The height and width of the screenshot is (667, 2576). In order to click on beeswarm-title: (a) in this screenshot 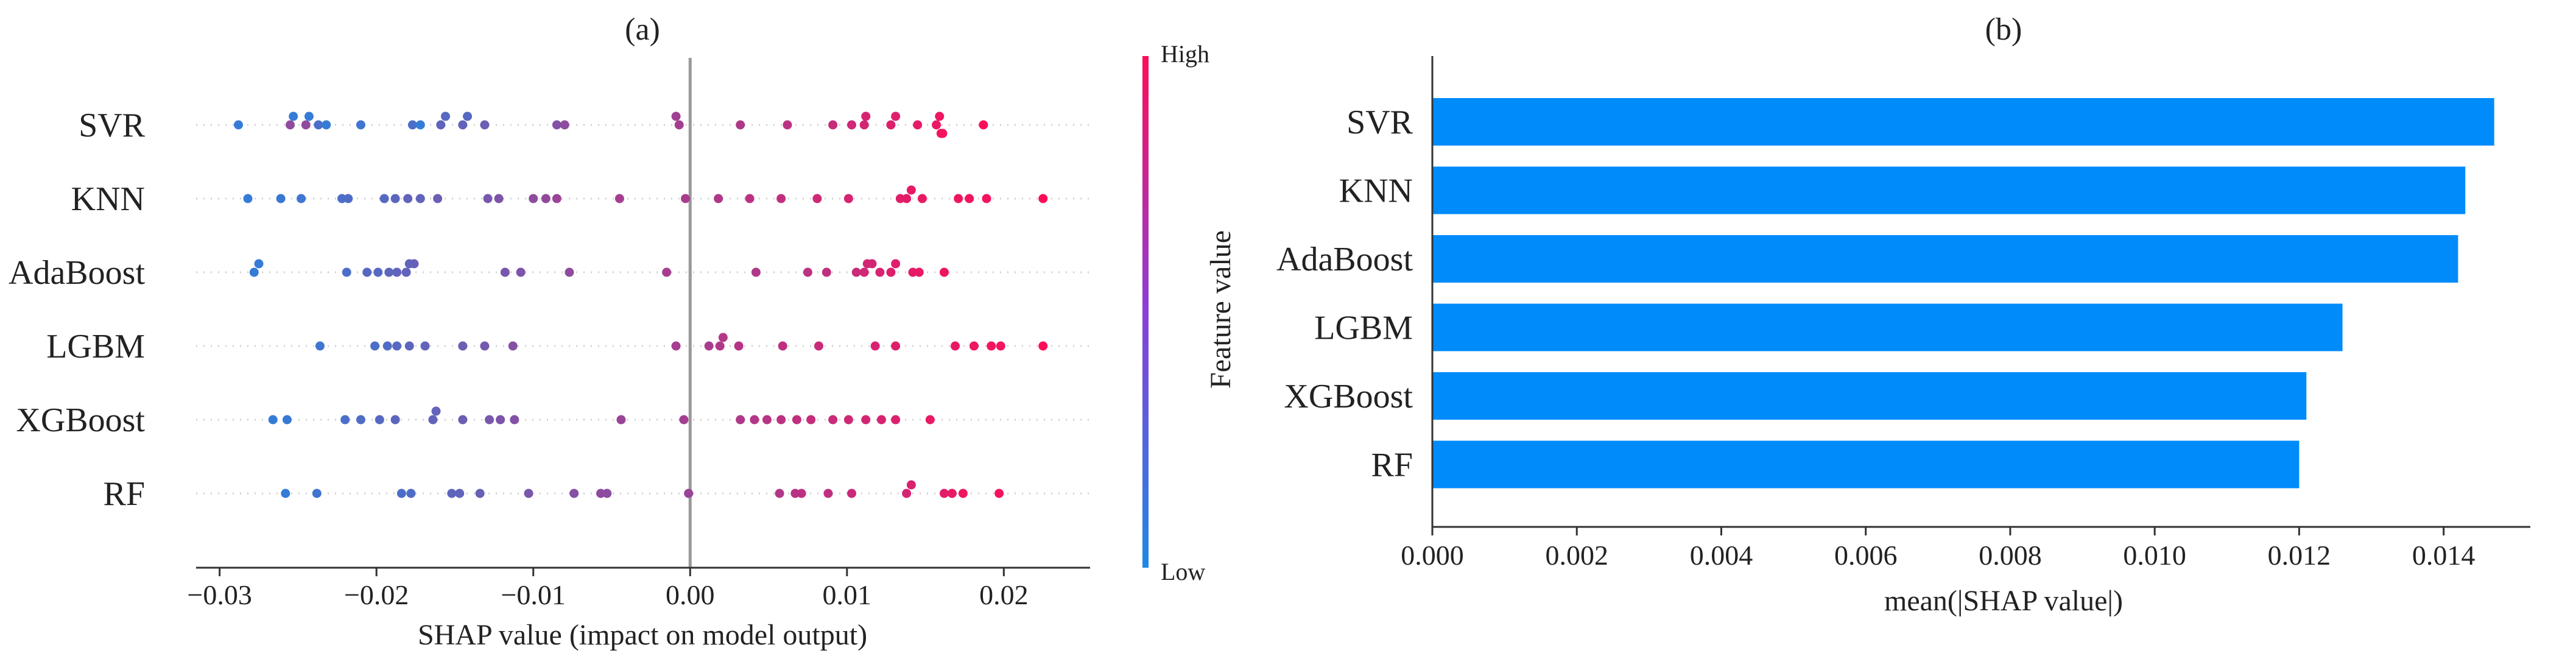, I will do `click(642, 29)`.